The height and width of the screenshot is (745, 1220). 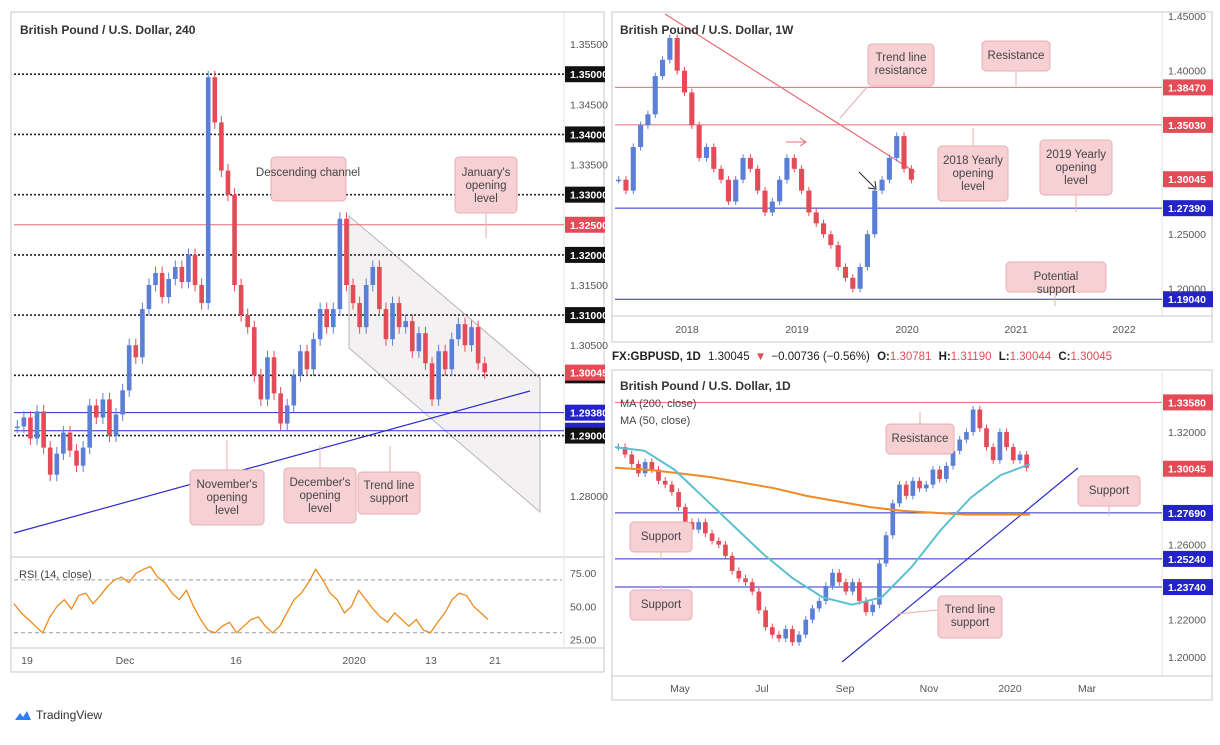 I want to click on header-high-label: H:, so click(x=945, y=357).